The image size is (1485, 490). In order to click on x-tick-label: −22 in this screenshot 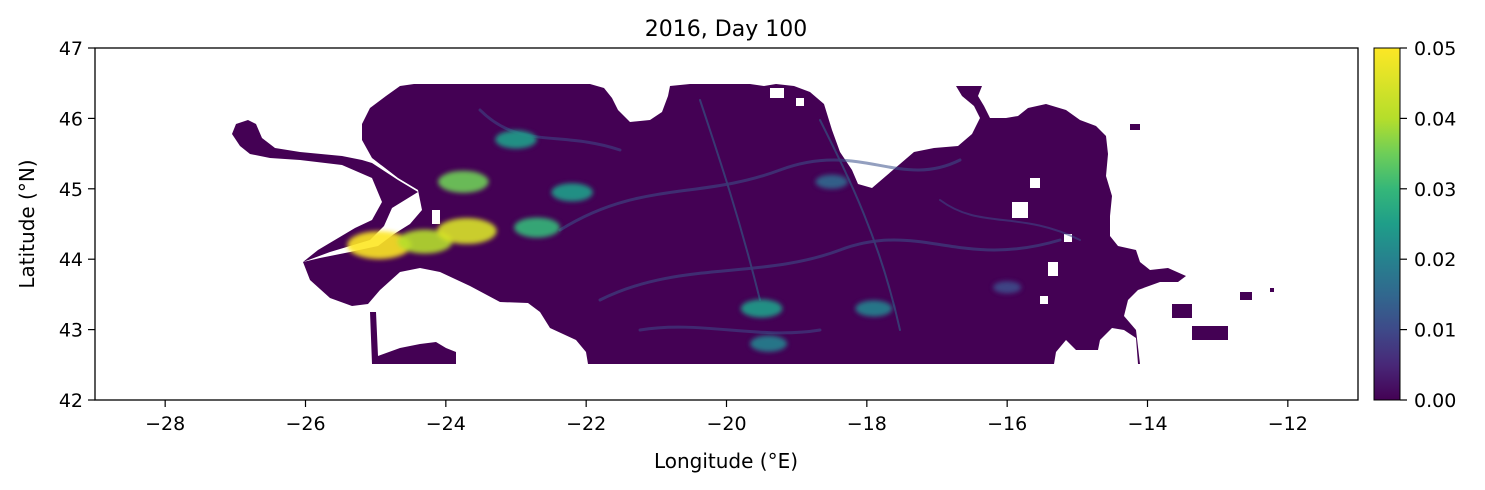, I will do `click(586, 424)`.